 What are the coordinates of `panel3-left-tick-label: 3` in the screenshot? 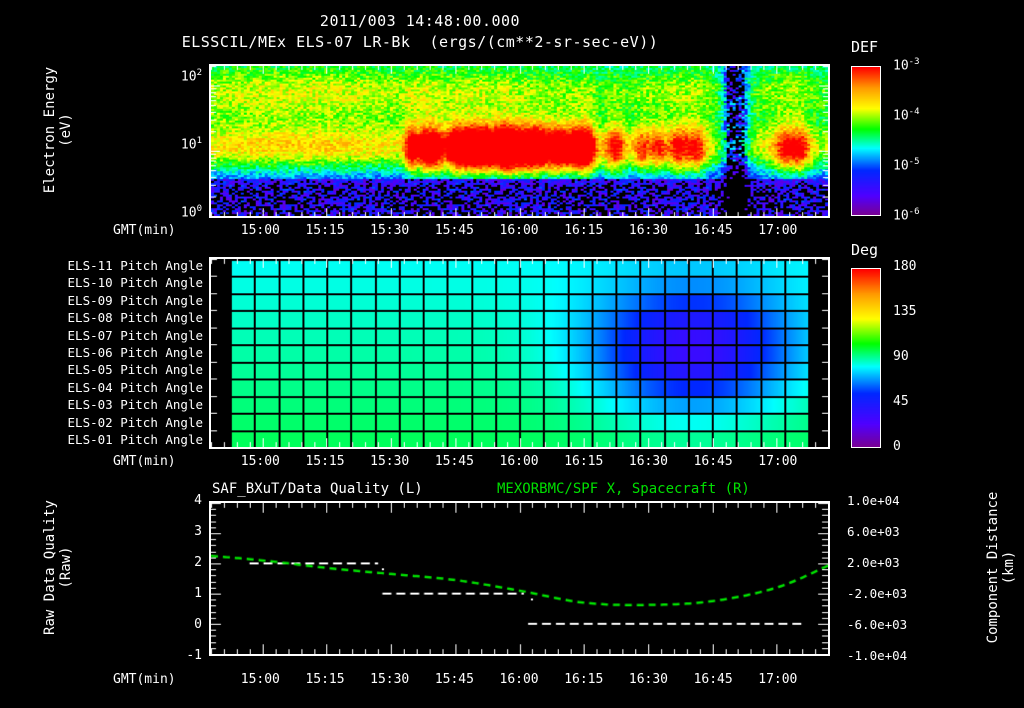 It's located at (198, 531).